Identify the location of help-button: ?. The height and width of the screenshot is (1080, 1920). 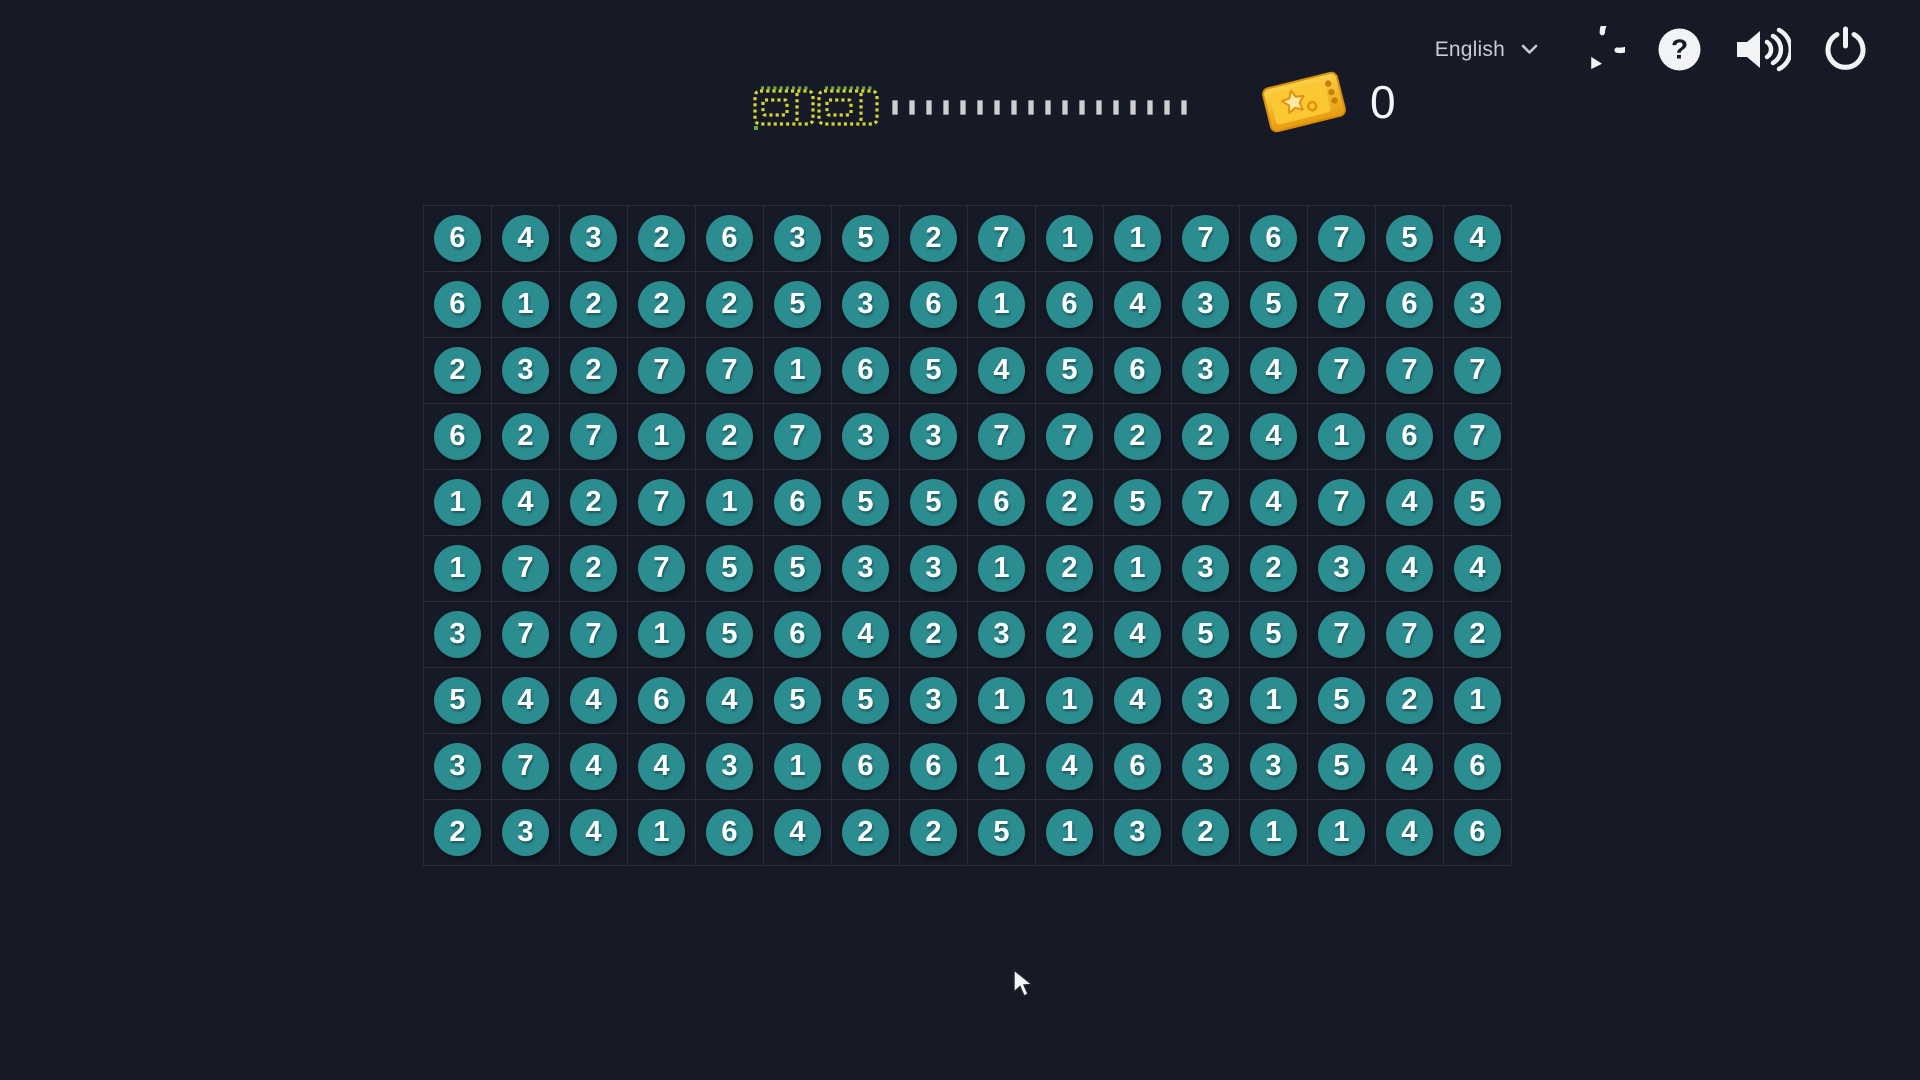
(1679, 49).